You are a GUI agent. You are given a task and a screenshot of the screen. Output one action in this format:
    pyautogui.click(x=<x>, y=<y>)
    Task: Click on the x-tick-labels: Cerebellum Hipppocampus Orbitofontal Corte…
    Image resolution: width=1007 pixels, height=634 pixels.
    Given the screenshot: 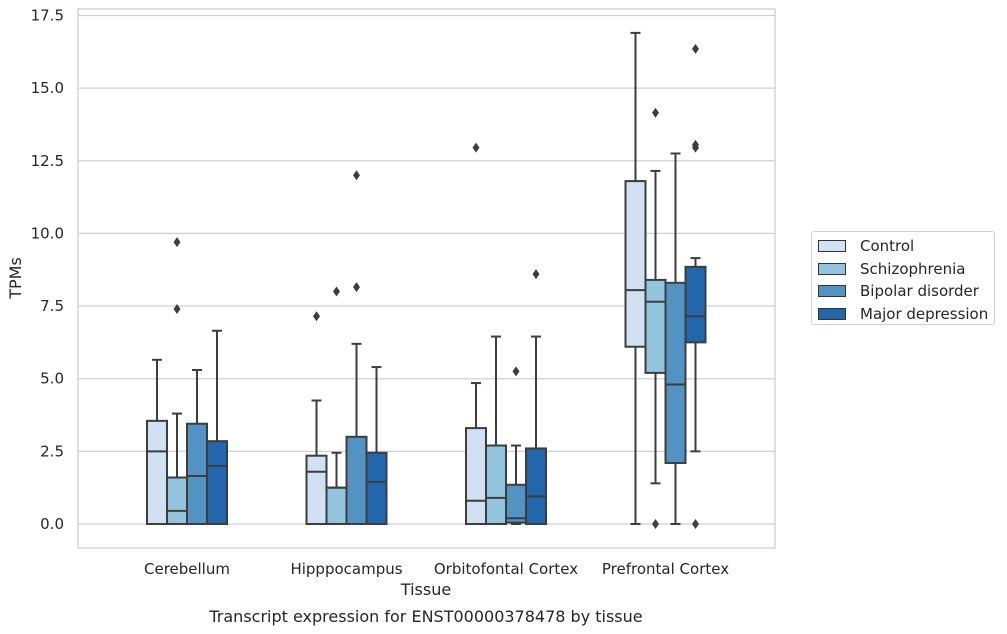 What is the action you would take?
    pyautogui.click(x=436, y=569)
    